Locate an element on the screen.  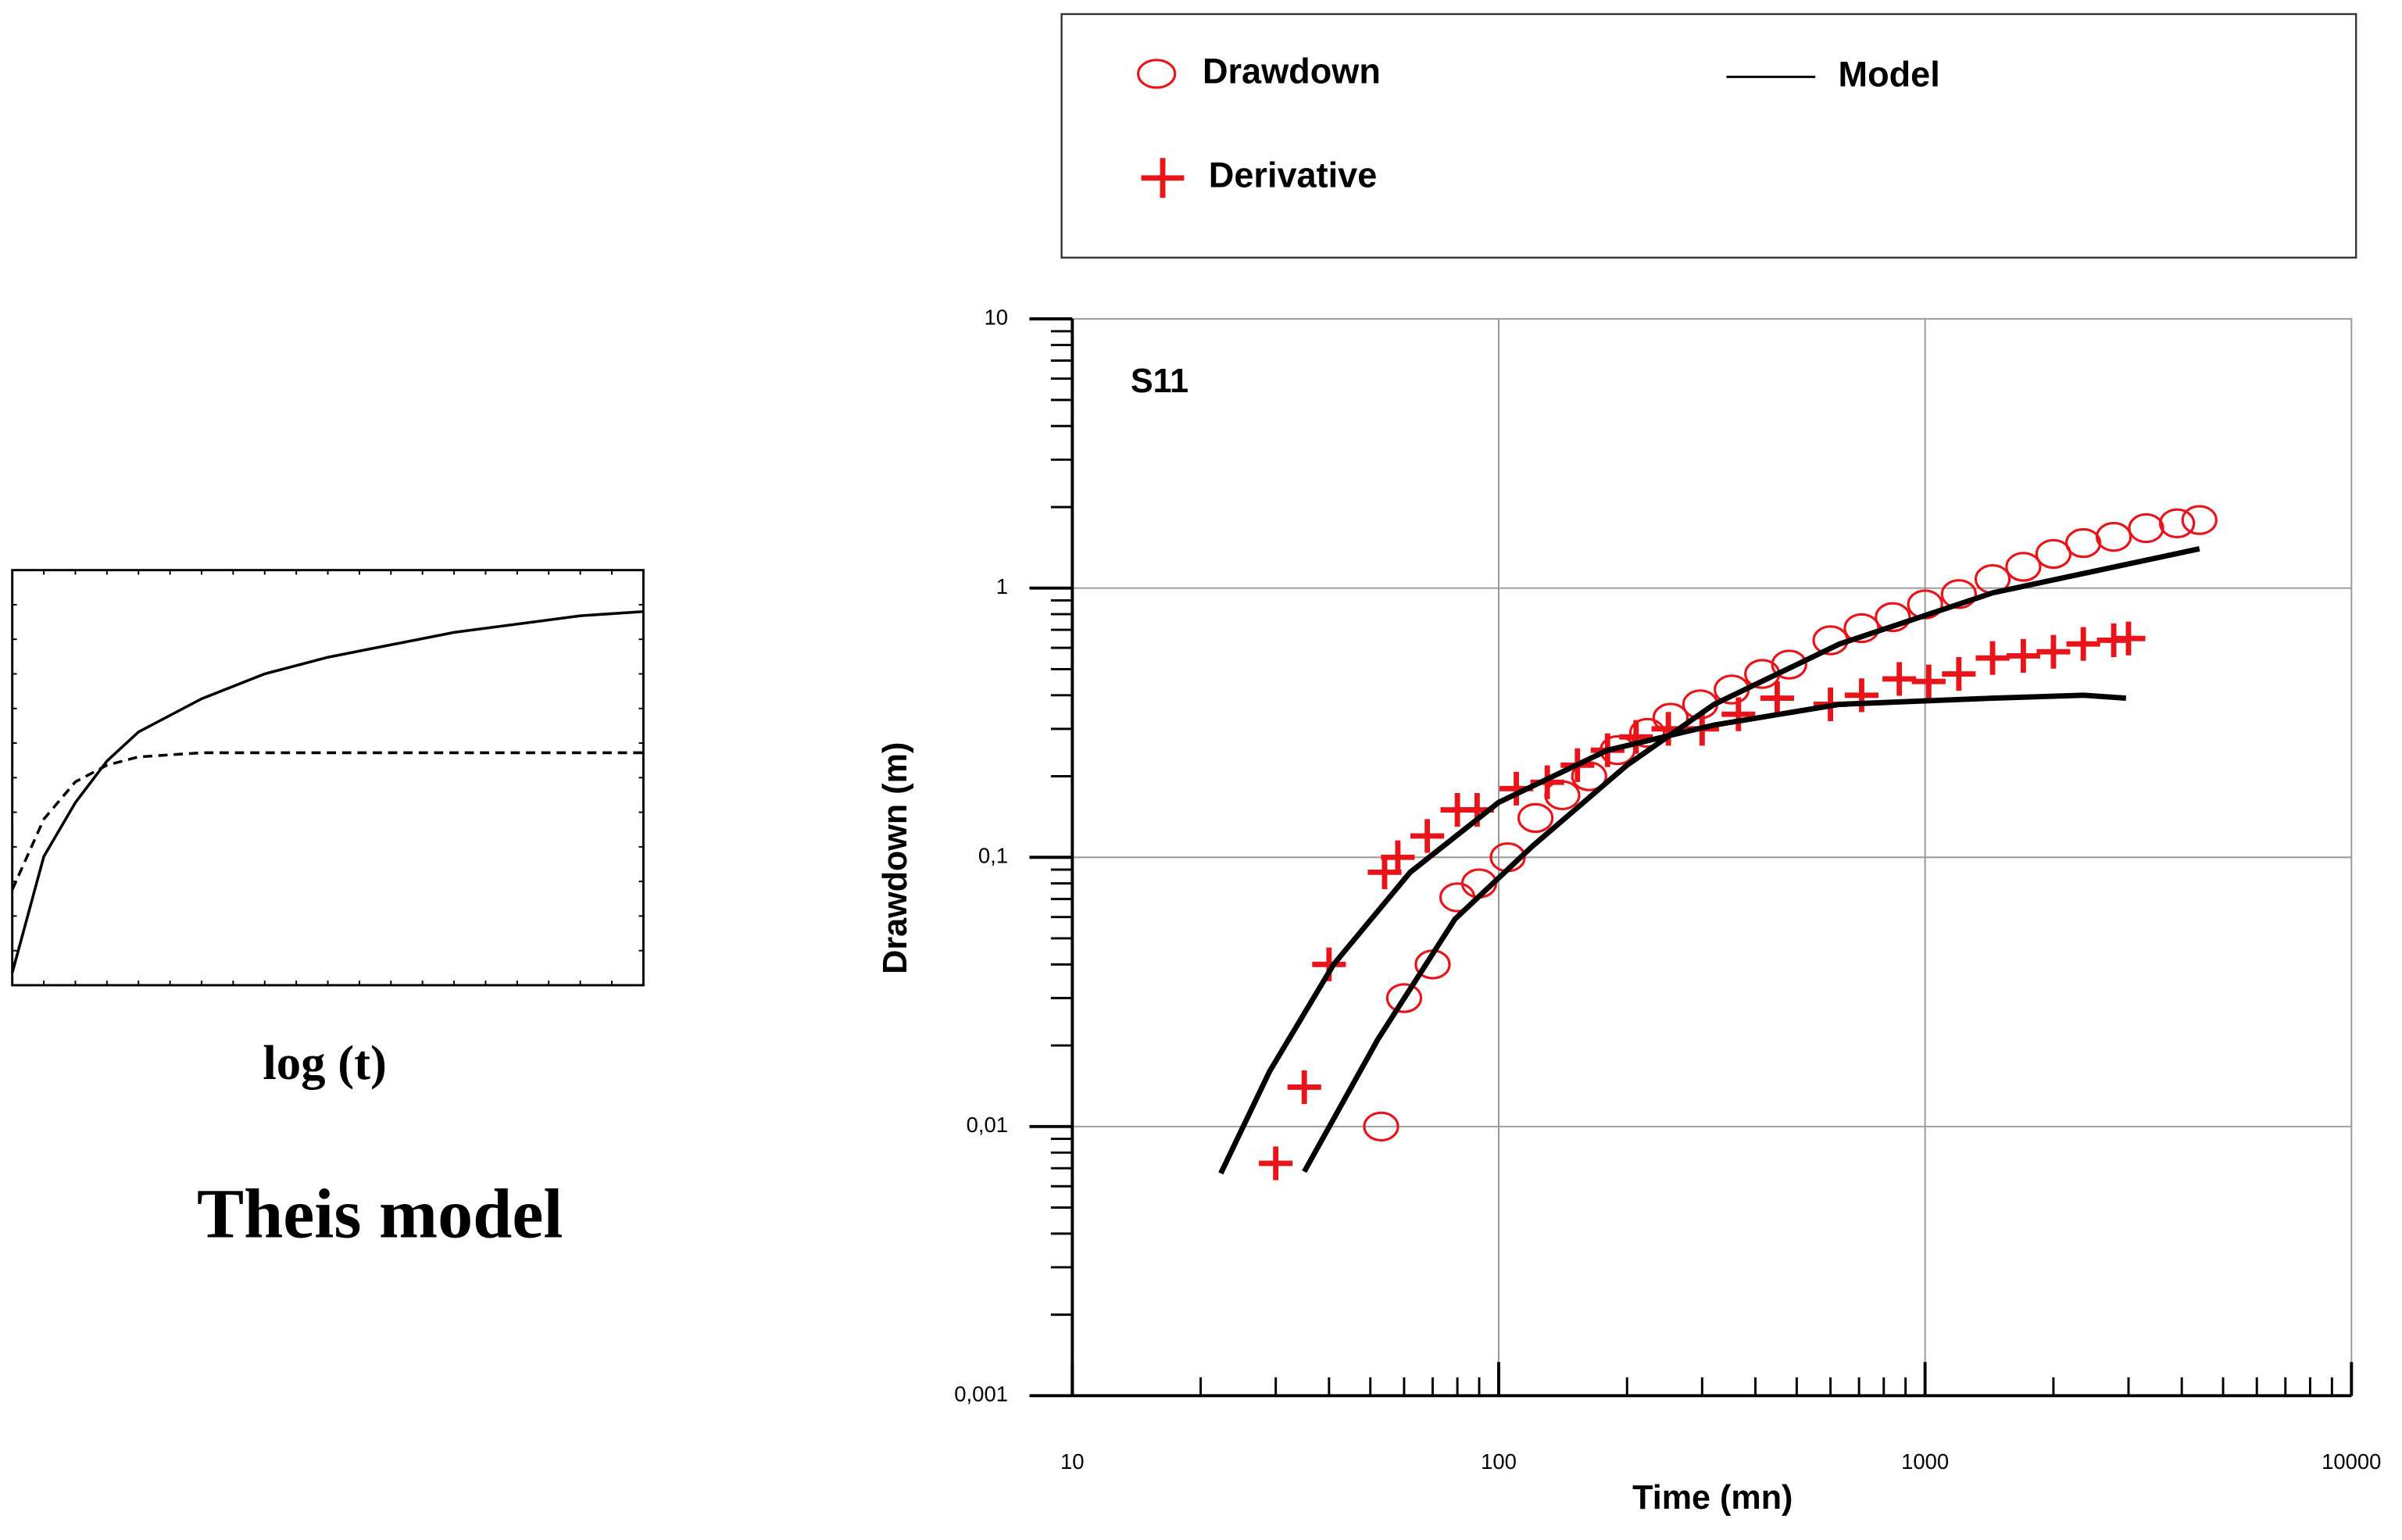
x-tick-label: 1000 is located at coordinates (1925, 1461).